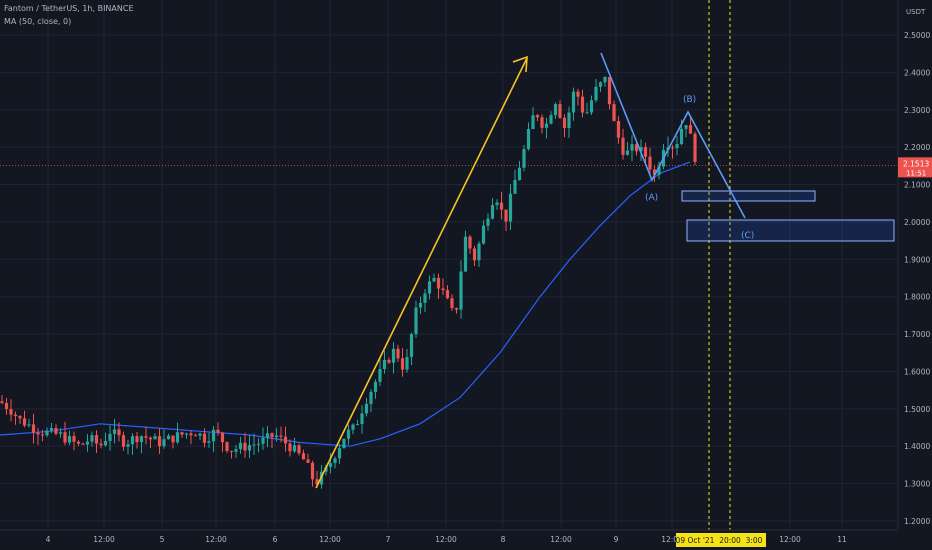 This screenshot has width=932, height=550. I want to click on symbol-title: Fantom / TetherUS, 1h, BINANCE, so click(69, 8).